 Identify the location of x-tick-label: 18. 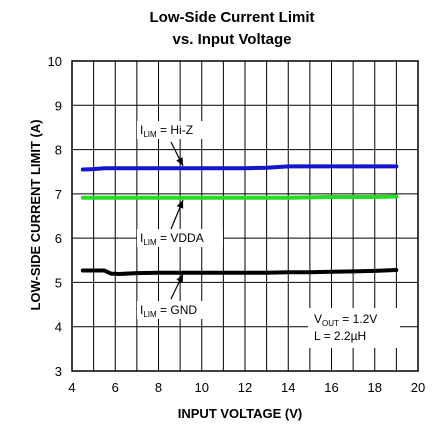
(375, 387).